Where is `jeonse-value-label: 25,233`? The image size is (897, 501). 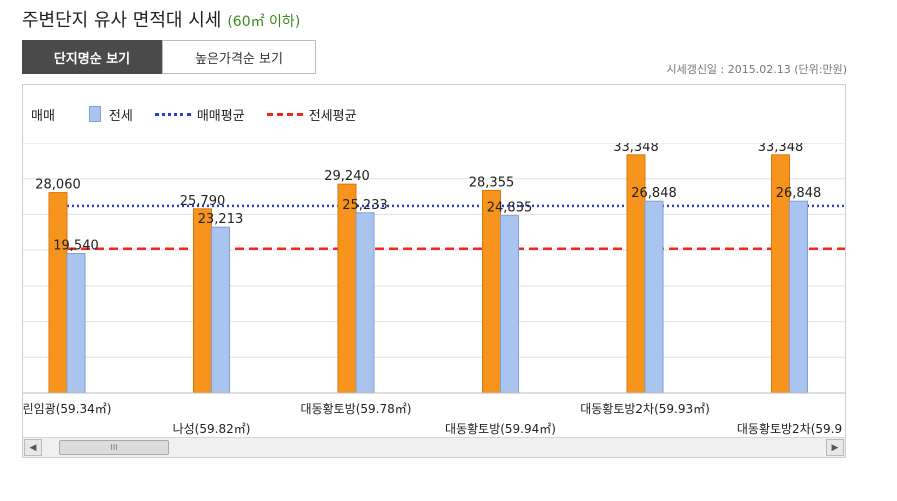 jeonse-value-label: 25,233 is located at coordinates (365, 205).